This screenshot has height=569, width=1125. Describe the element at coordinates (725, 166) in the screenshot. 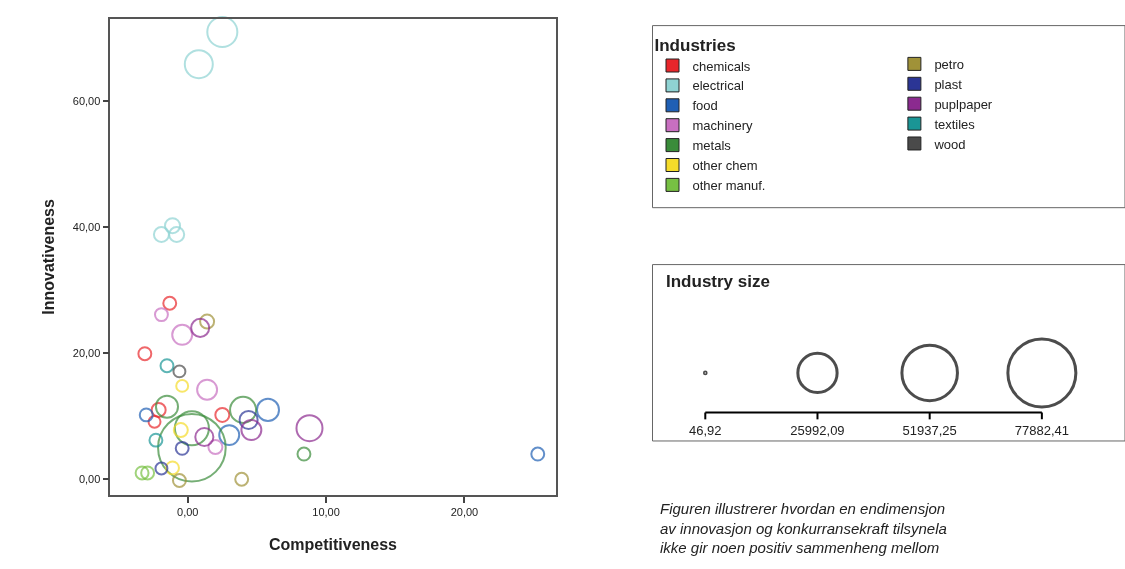

I see `legend-label: other chem` at that location.